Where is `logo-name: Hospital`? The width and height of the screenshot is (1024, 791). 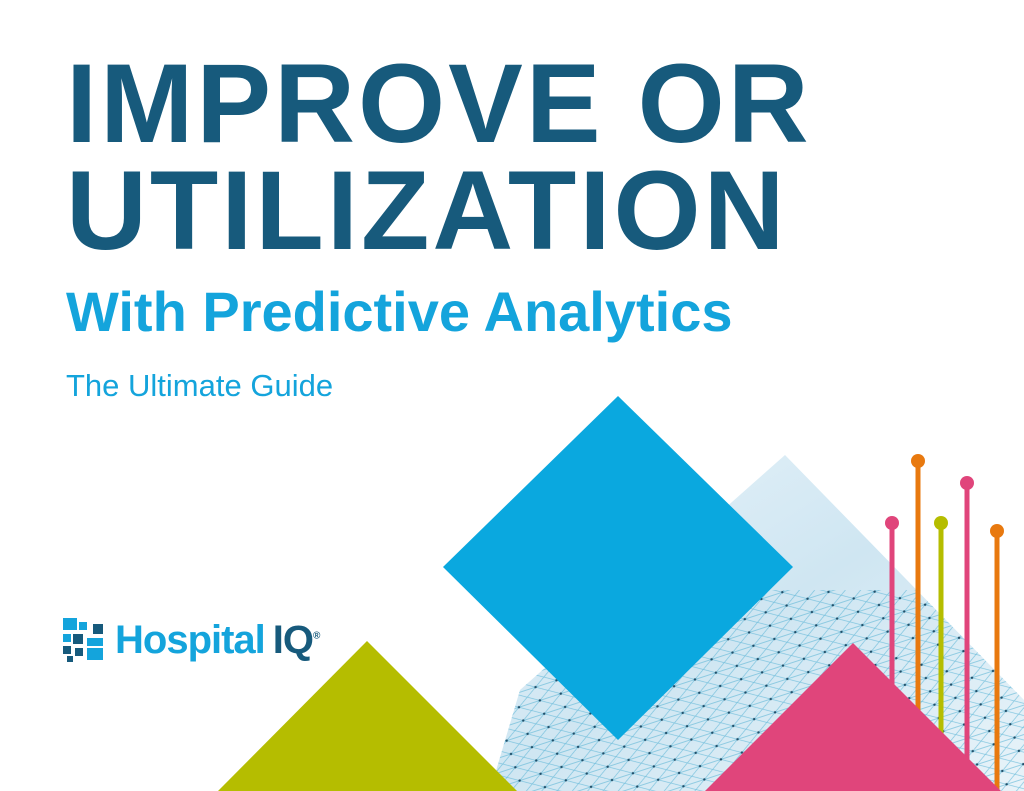
logo-name: Hospital is located at coordinates (190, 639).